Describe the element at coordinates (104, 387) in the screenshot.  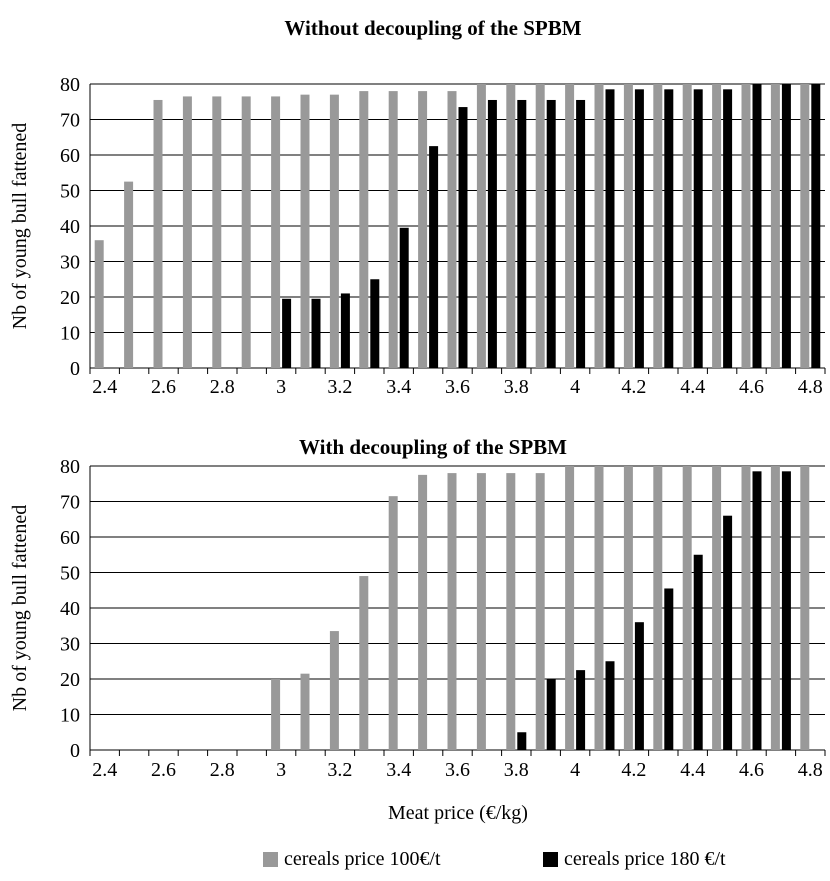
I see `x-tick-label: 2.4` at that location.